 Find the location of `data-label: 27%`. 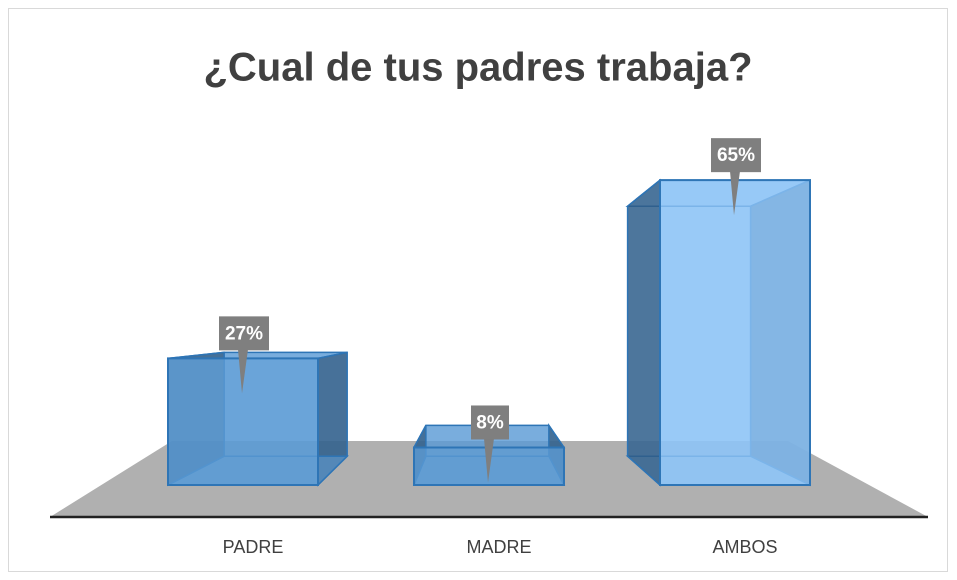

data-label: 27% is located at coordinates (244, 333).